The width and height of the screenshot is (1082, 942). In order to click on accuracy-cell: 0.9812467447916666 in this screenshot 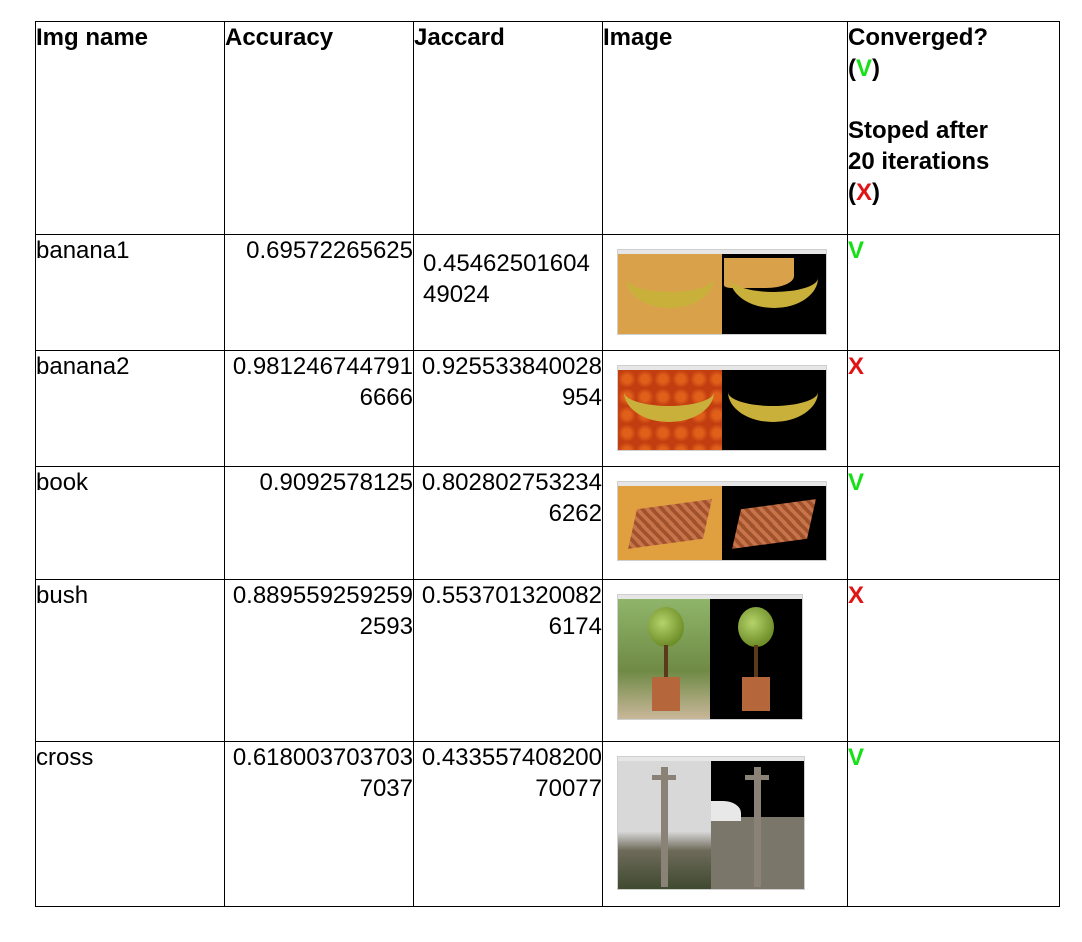, I will do `click(319, 408)`.